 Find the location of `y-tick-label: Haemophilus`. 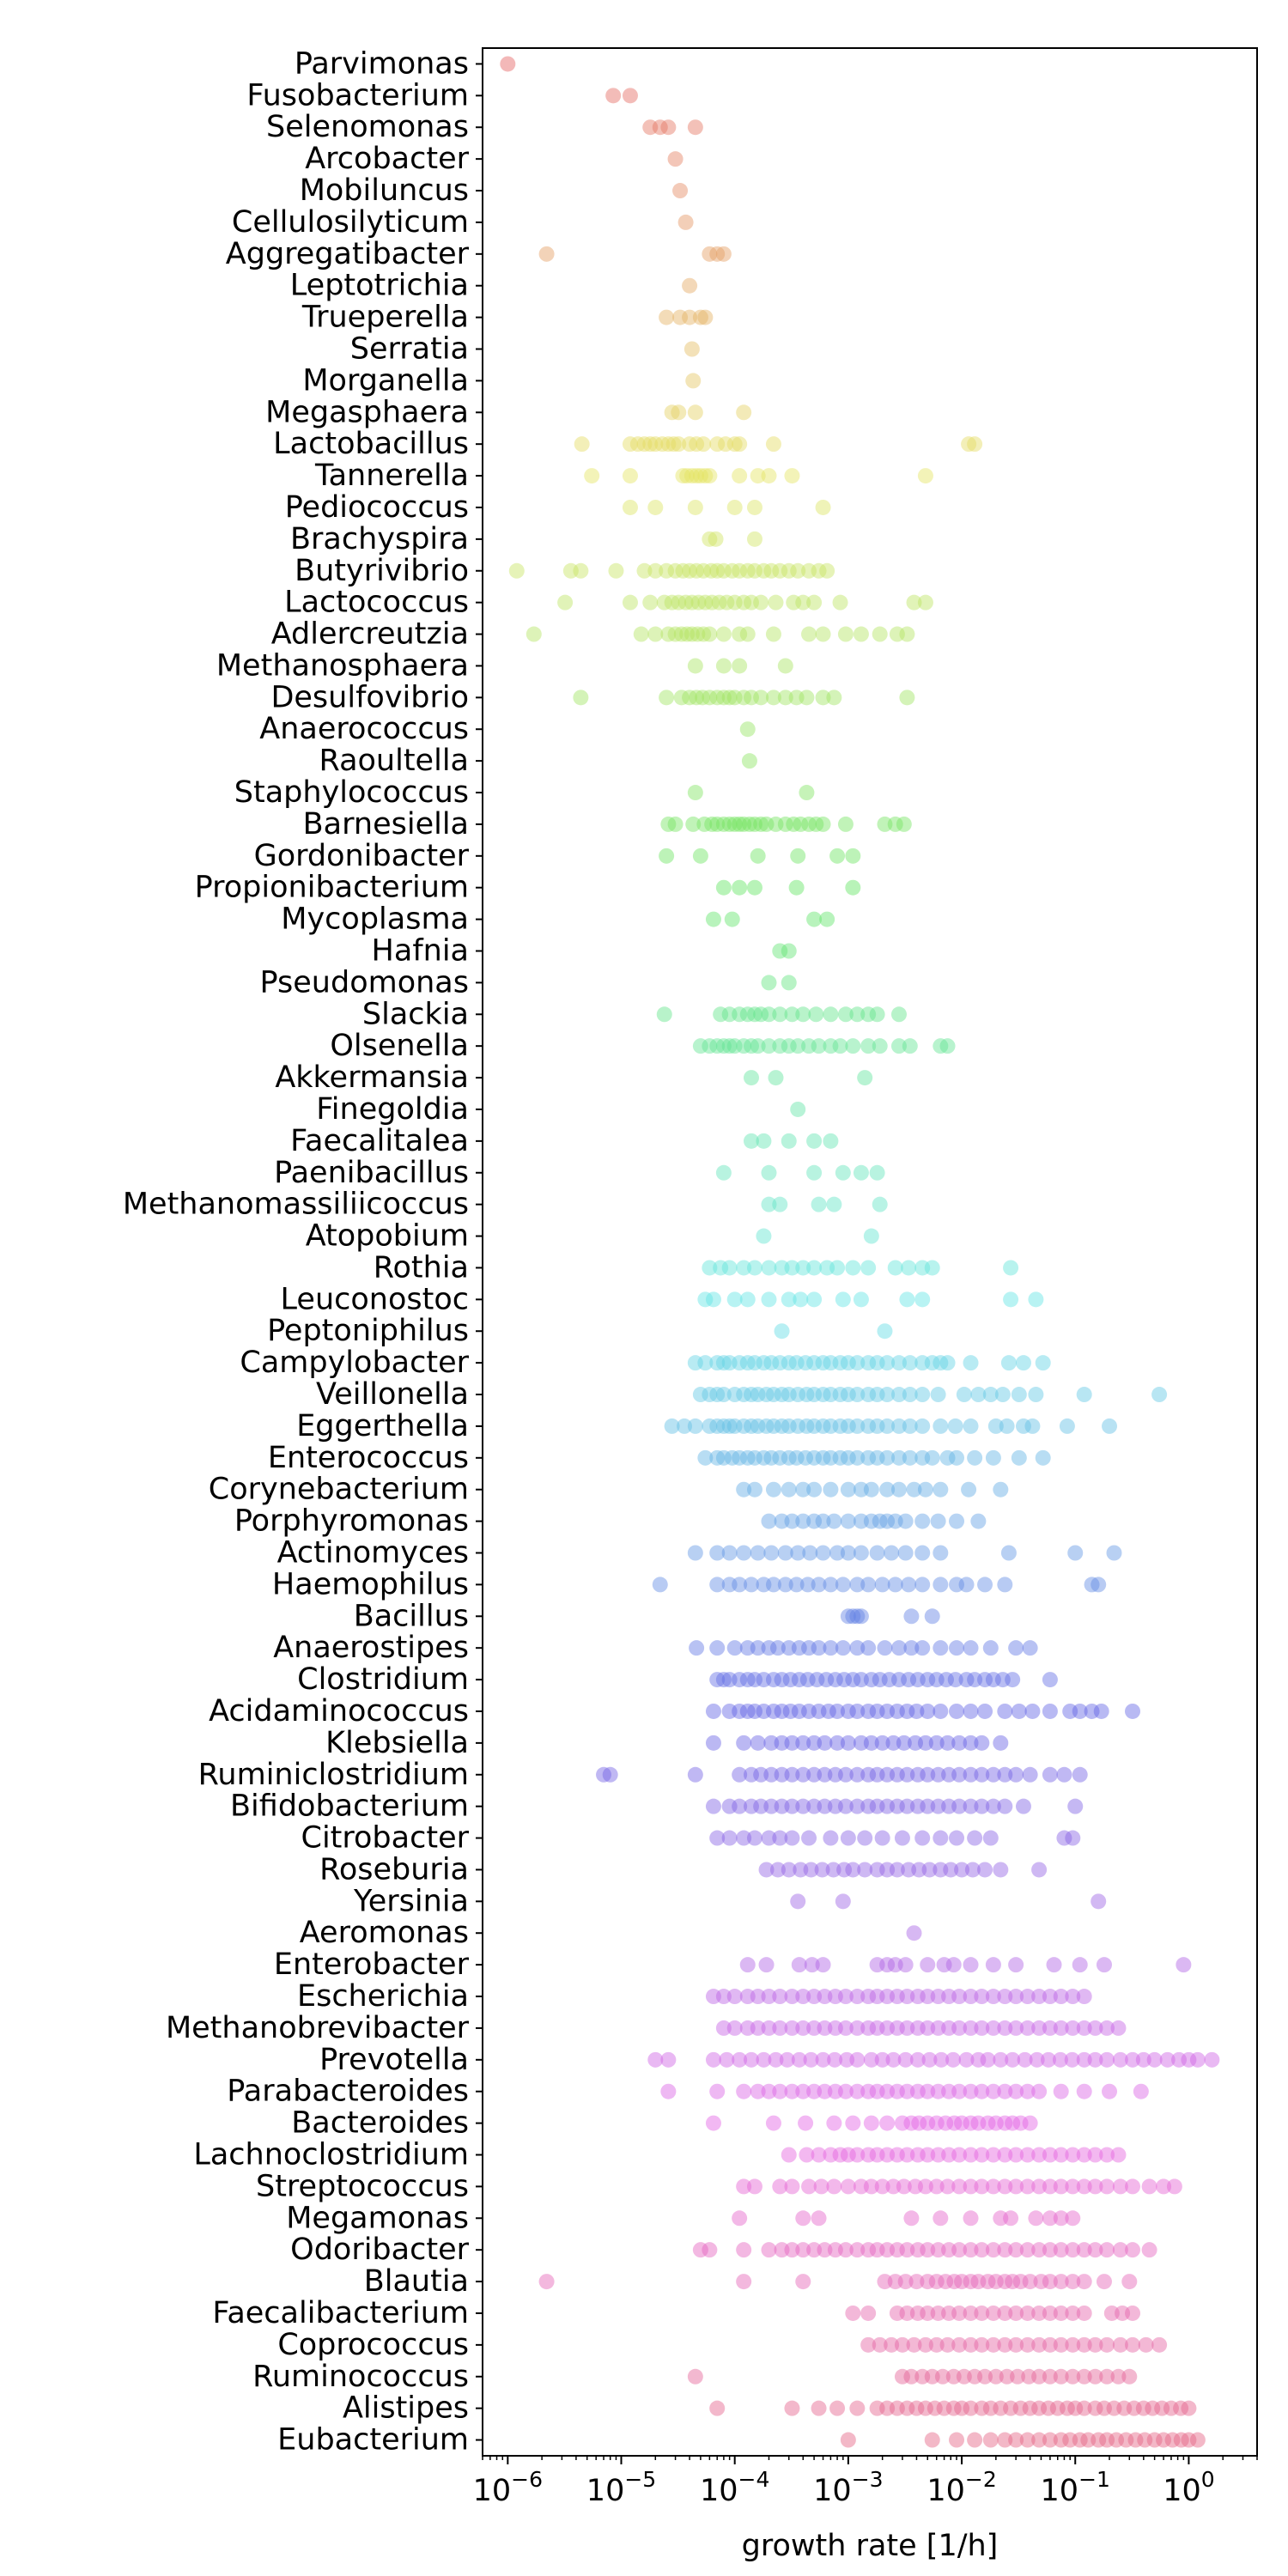

y-tick-label: Haemophilus is located at coordinates (370, 1584).